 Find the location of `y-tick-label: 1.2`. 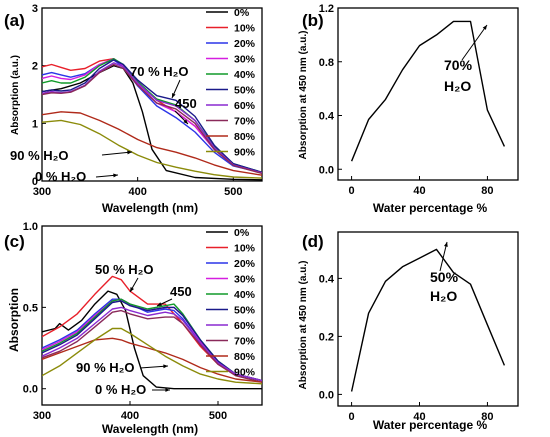

y-tick-label: 1.2 is located at coordinates (326, 9).